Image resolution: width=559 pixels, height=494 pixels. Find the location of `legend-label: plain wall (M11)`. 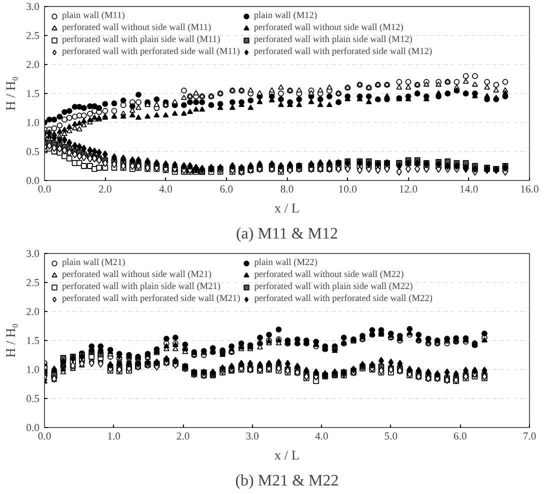

legend-label: plain wall (M11) is located at coordinates (93, 16).